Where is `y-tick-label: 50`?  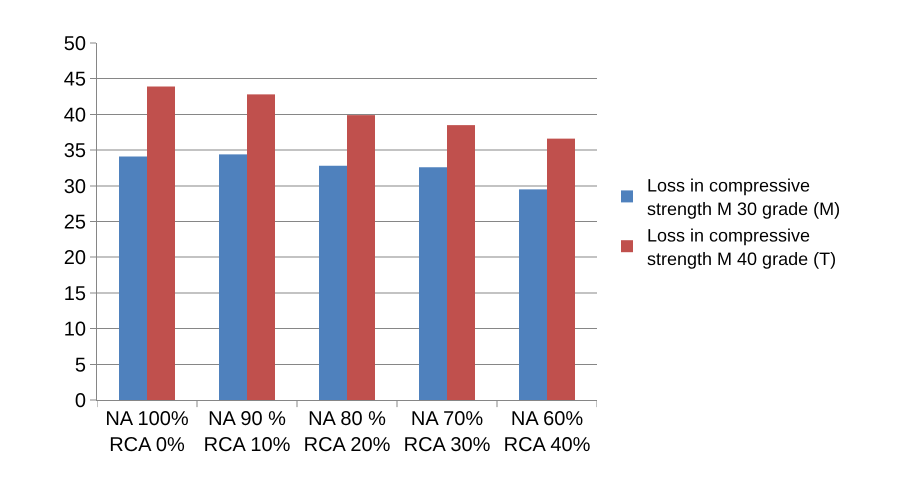
y-tick-label: 50 is located at coordinates (75, 44).